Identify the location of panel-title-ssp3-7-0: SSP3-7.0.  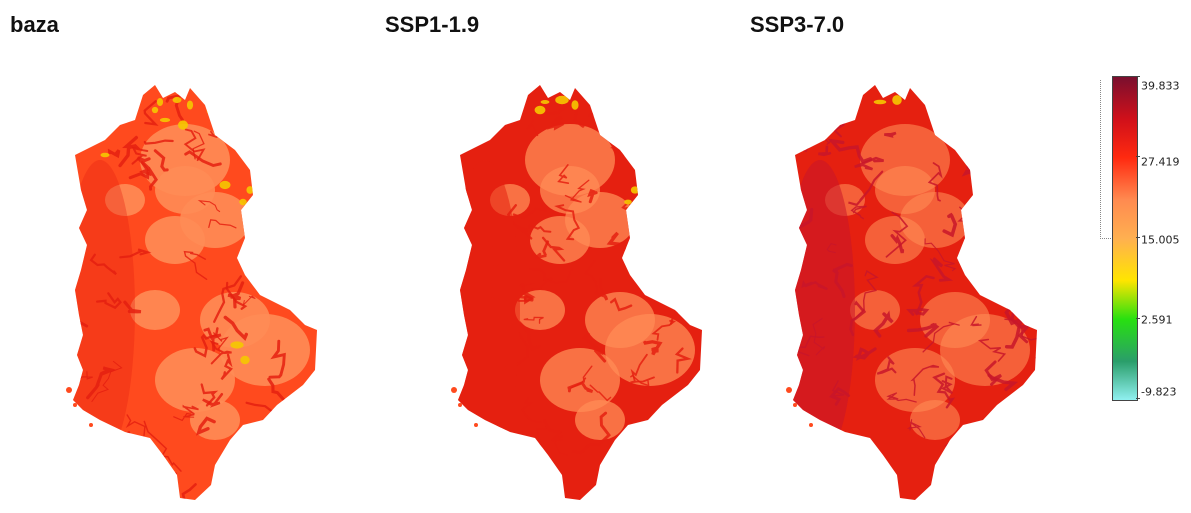
(797, 24).